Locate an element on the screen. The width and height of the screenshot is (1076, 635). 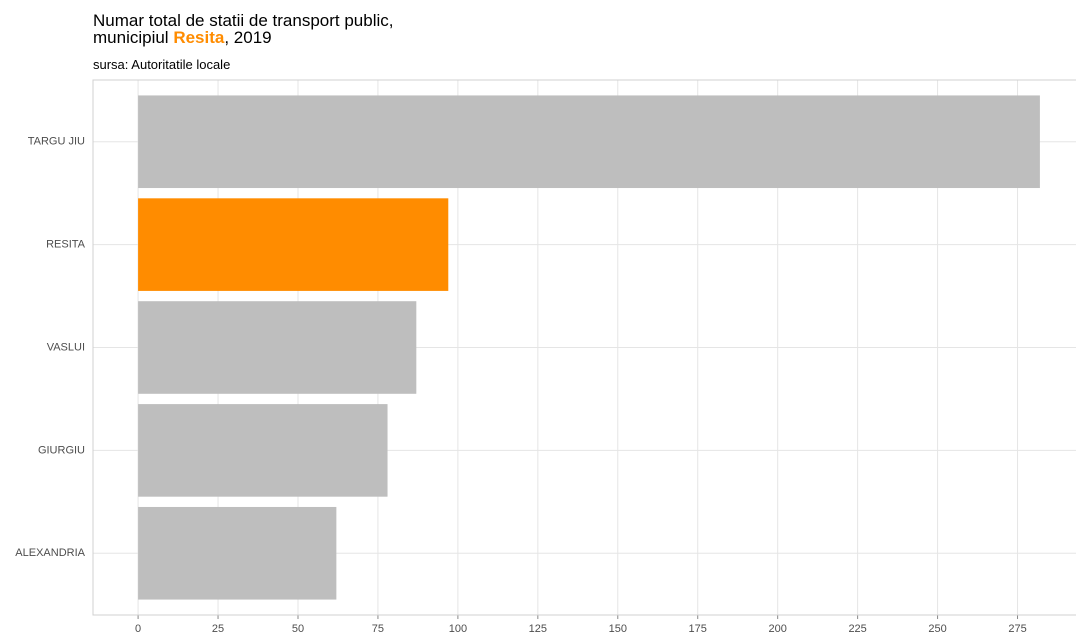
x-tick-label: 200 is located at coordinates (777, 629).